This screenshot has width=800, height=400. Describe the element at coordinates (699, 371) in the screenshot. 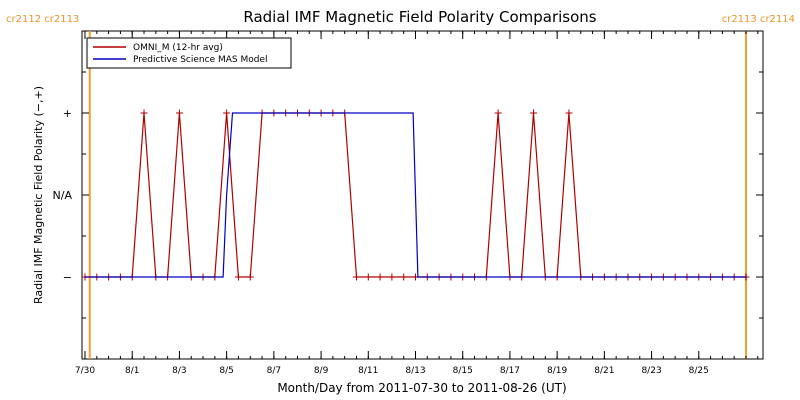

I see `x-tick-label: 8/25` at that location.